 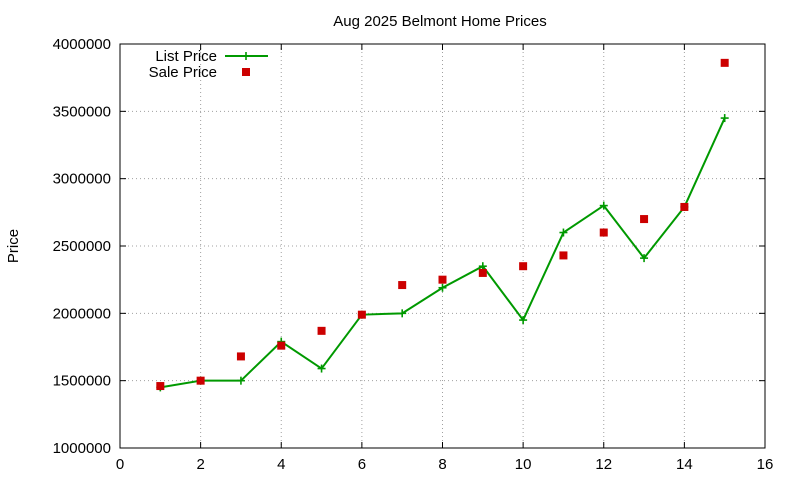 What do you see at coordinates (82, 179) in the screenshot?
I see `y-tick-label: 3000000` at bounding box center [82, 179].